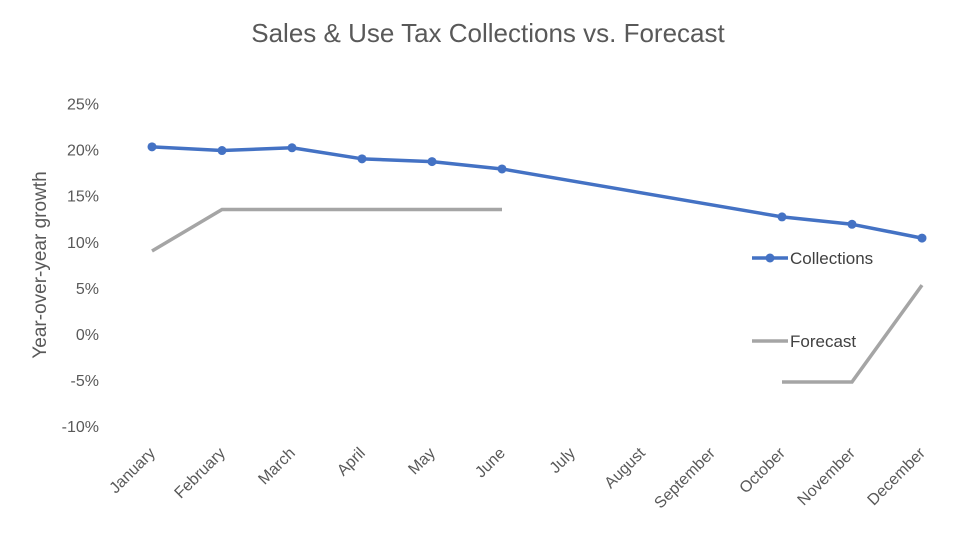  What do you see at coordinates (40, 264) in the screenshot?
I see `y-axis-label: Year-over-year growth` at bounding box center [40, 264].